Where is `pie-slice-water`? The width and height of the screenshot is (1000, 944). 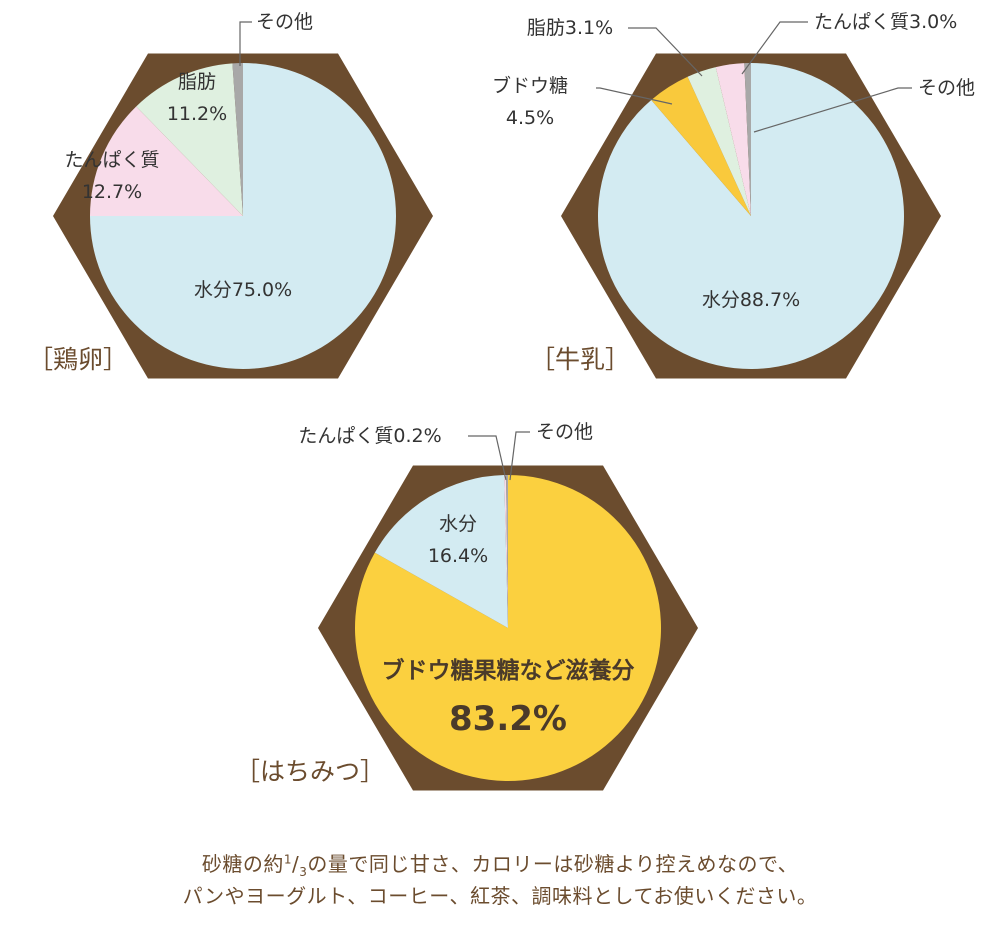 pie-slice-water is located at coordinates (441, 551).